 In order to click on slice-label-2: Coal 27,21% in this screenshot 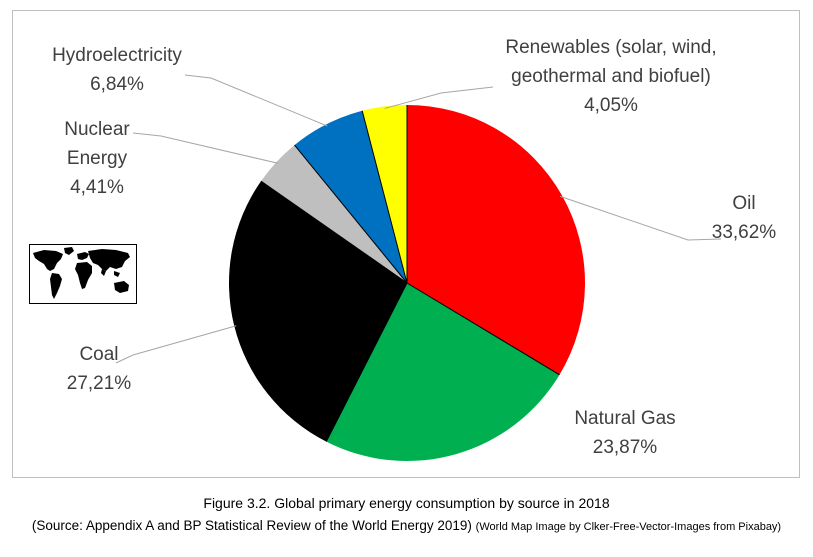, I will do `click(99, 369)`.